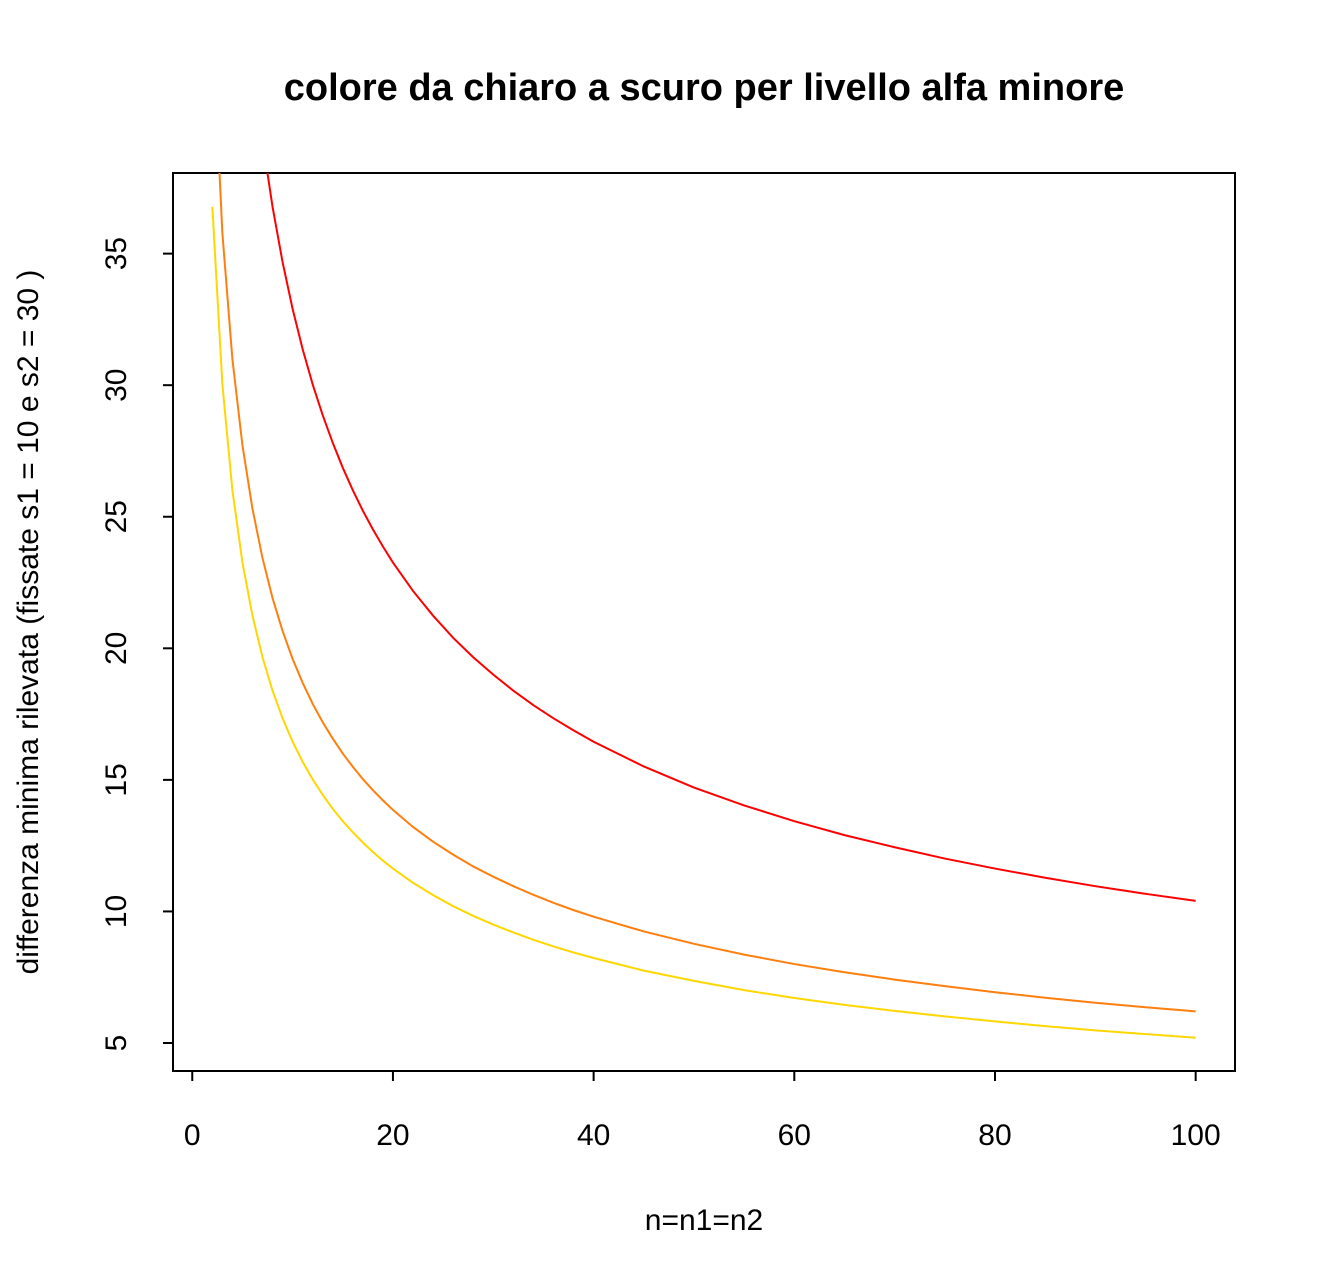 This screenshot has width=1324, height=1287. Describe the element at coordinates (116, 648) in the screenshot. I see `y-tick-label: 20` at that location.